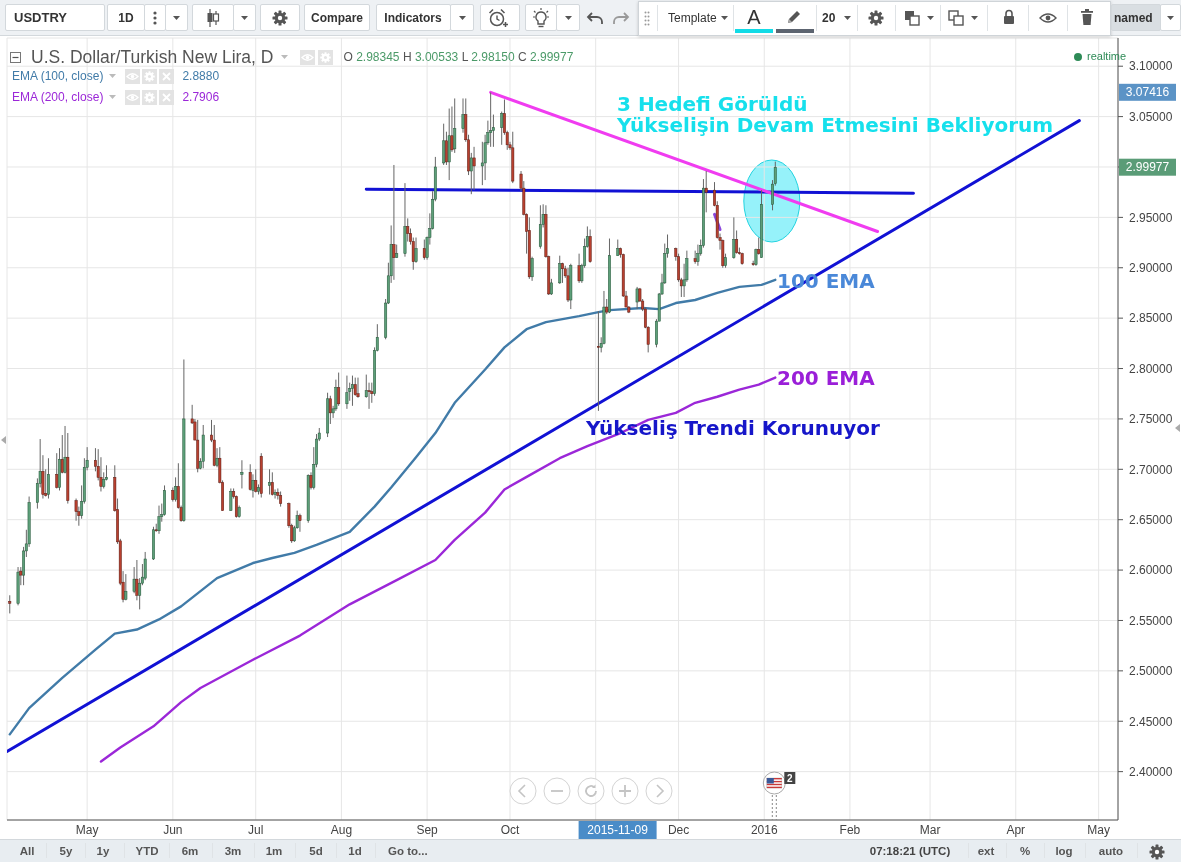  I want to click on text: 5y, so click(66, 851).